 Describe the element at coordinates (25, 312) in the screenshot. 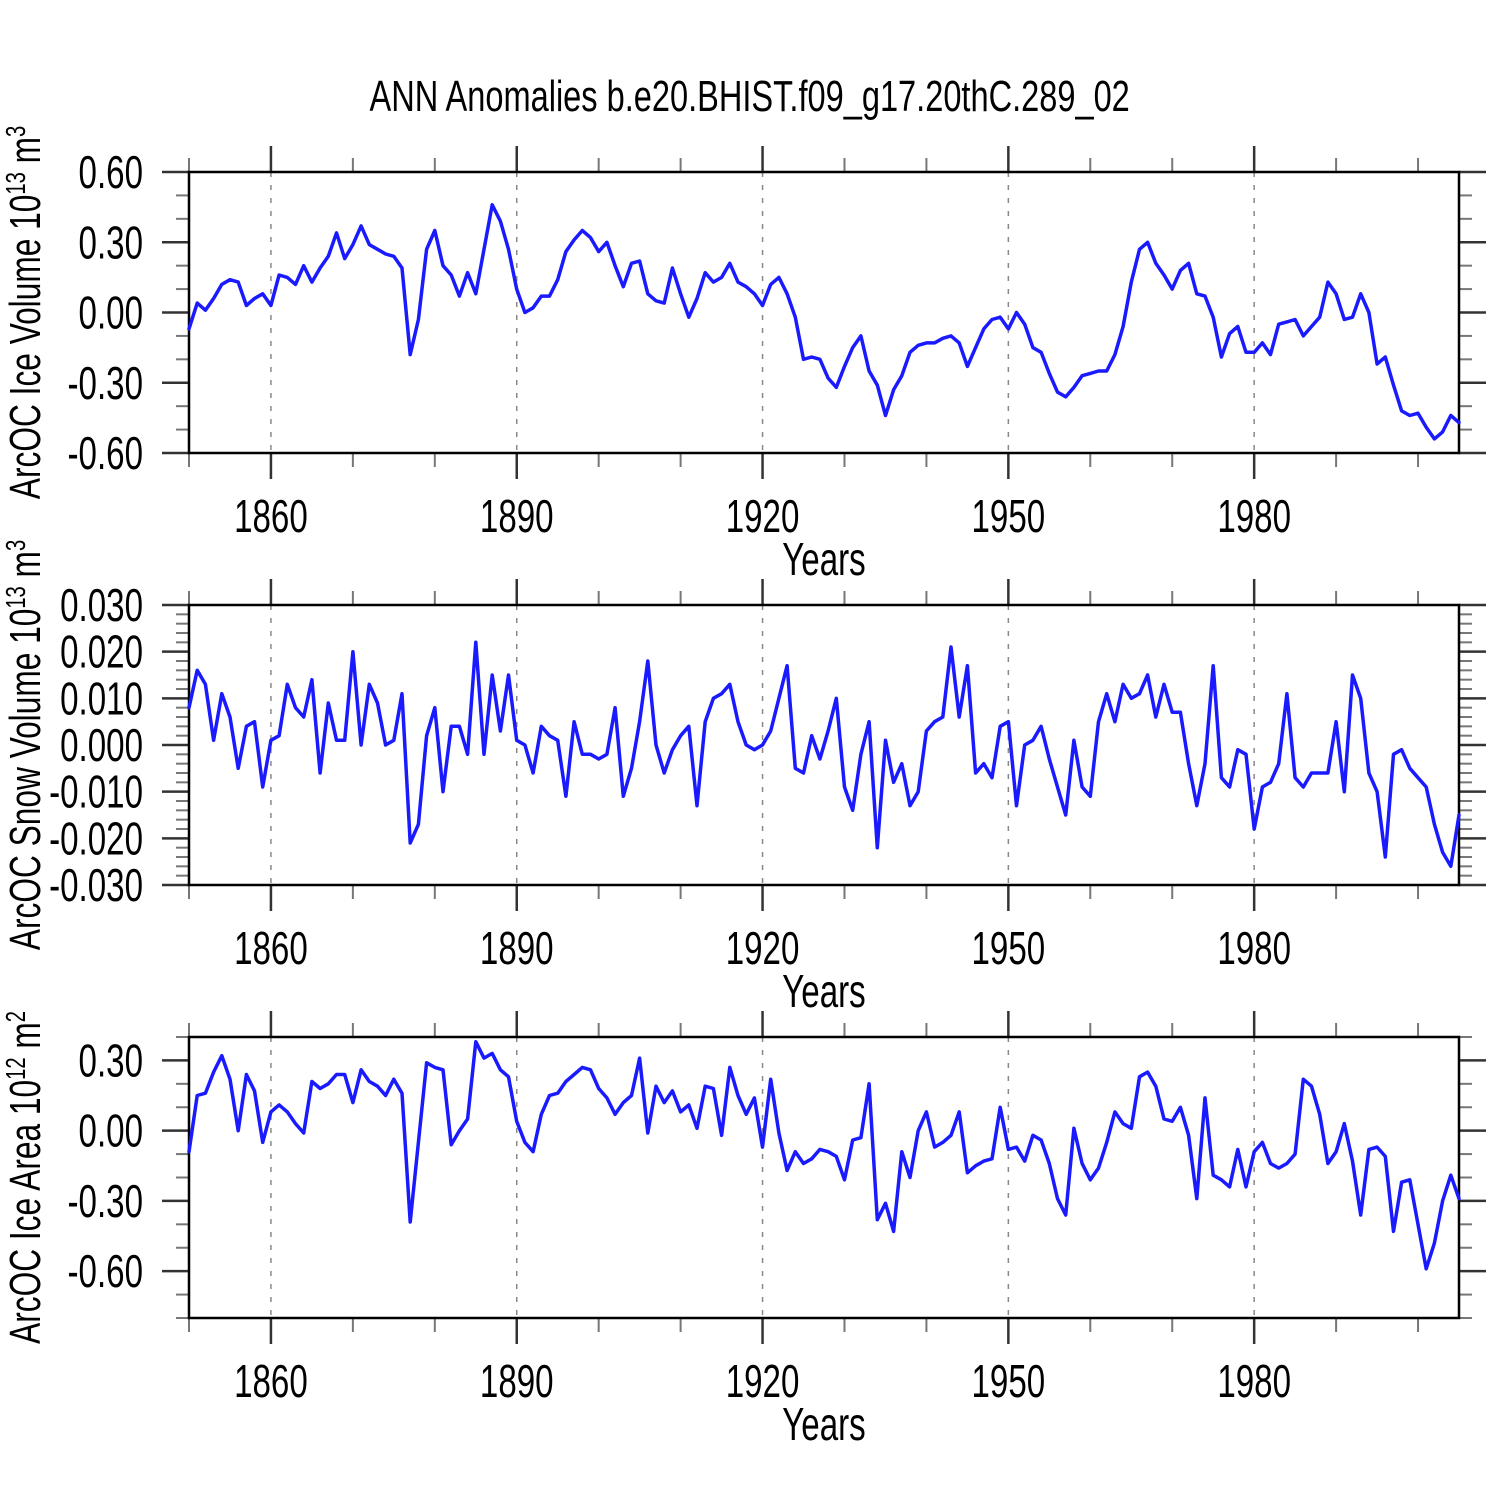

I see `y-axis-title: ArcOC Ice Volume 1013 m3` at that location.